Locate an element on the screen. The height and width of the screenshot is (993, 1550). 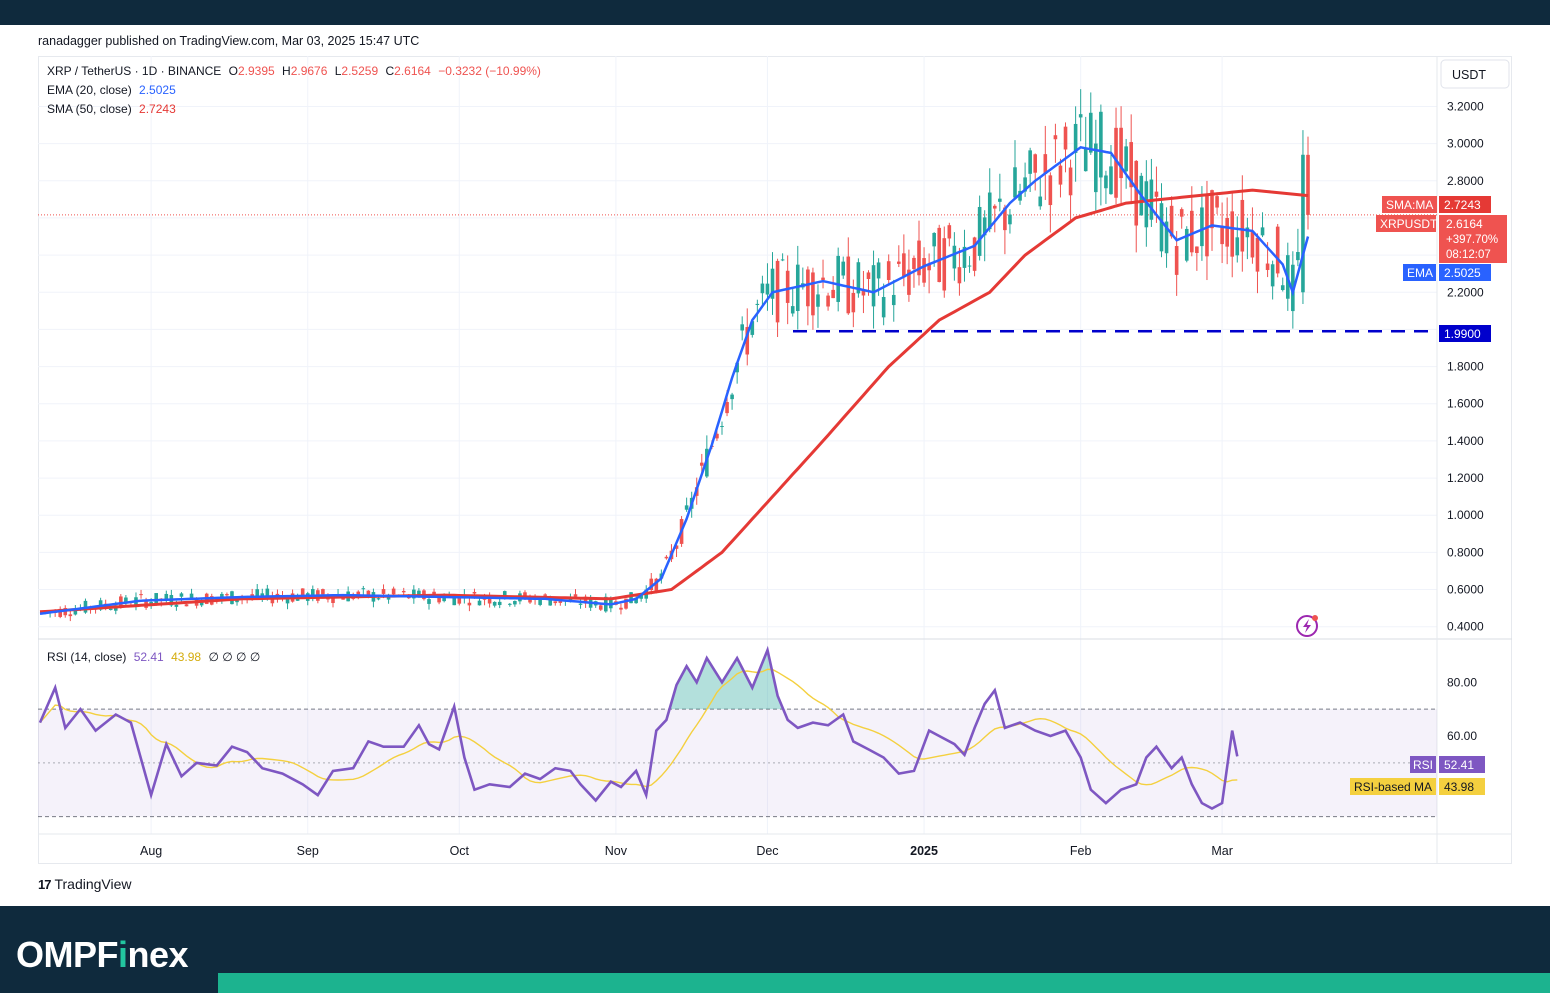
footer-accent-bar is located at coordinates (884, 983).